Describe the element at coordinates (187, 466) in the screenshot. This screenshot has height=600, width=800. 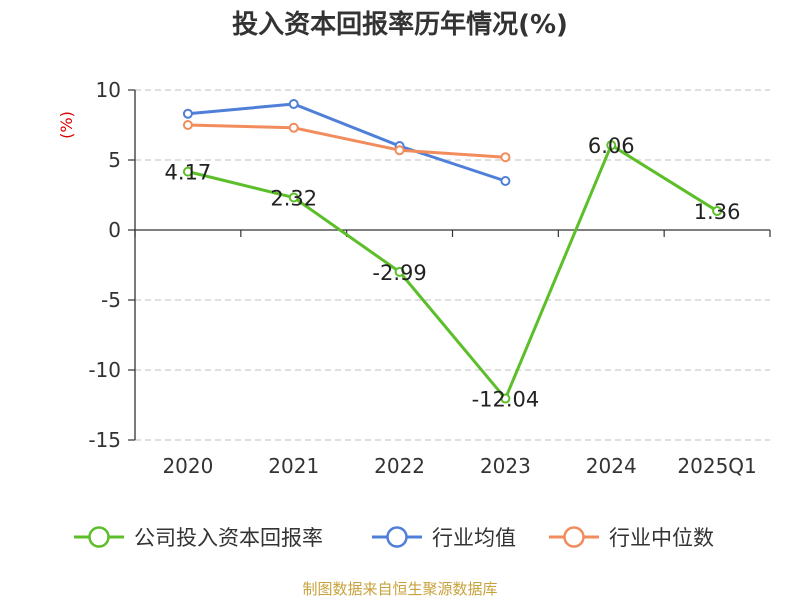
I see `x-tick-label: 2020` at that location.